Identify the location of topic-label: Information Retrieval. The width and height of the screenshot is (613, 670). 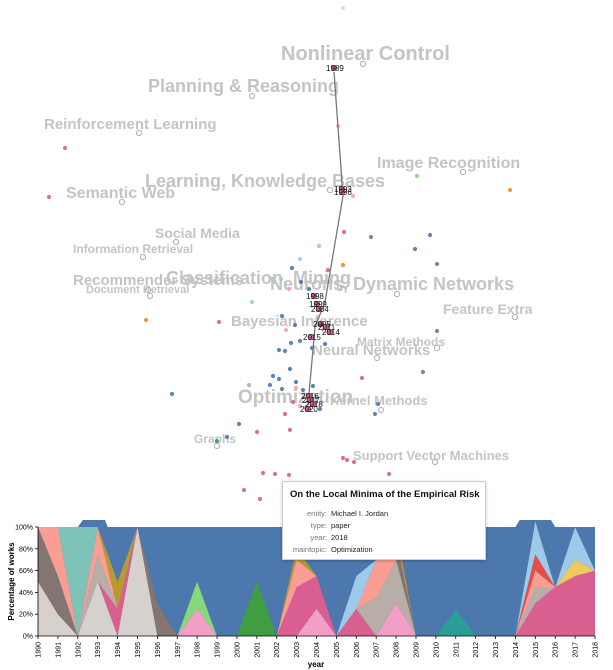
(133, 249).